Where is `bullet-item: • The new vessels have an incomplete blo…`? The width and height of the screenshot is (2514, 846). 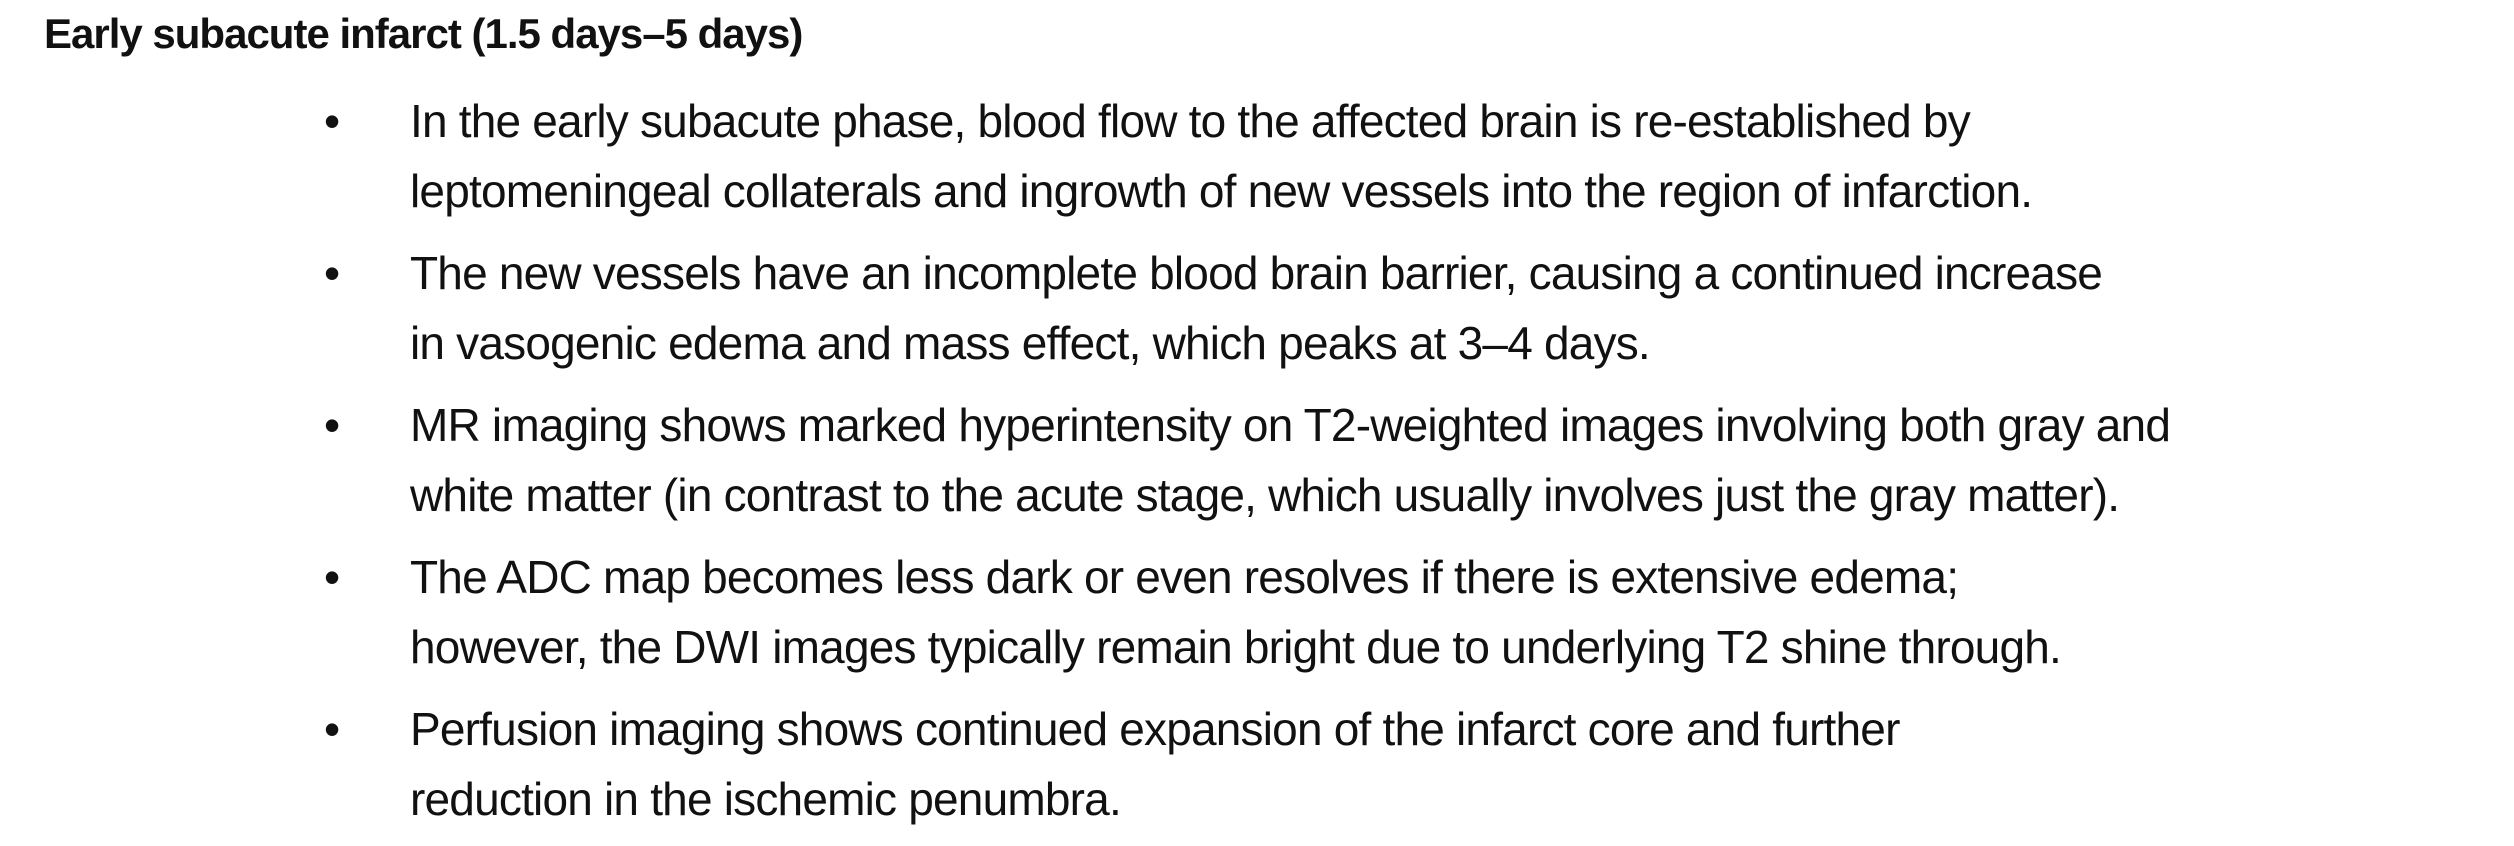
bullet-item: • The new vessels have an incomplete blo… is located at coordinates (1397, 308).